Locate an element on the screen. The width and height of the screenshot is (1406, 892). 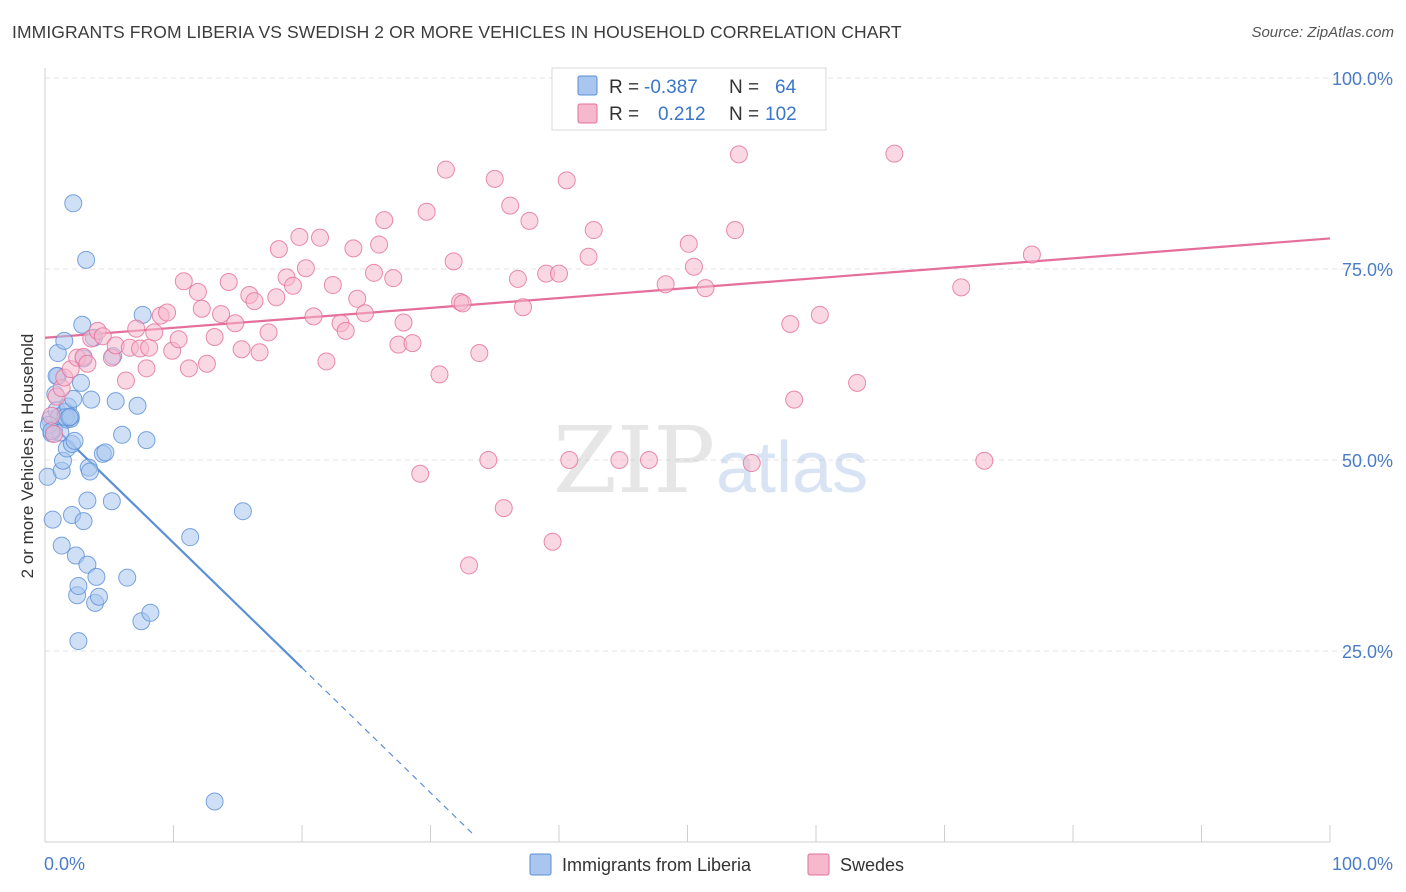
legend-n-value-2: 102 is located at coordinates (781, 114).